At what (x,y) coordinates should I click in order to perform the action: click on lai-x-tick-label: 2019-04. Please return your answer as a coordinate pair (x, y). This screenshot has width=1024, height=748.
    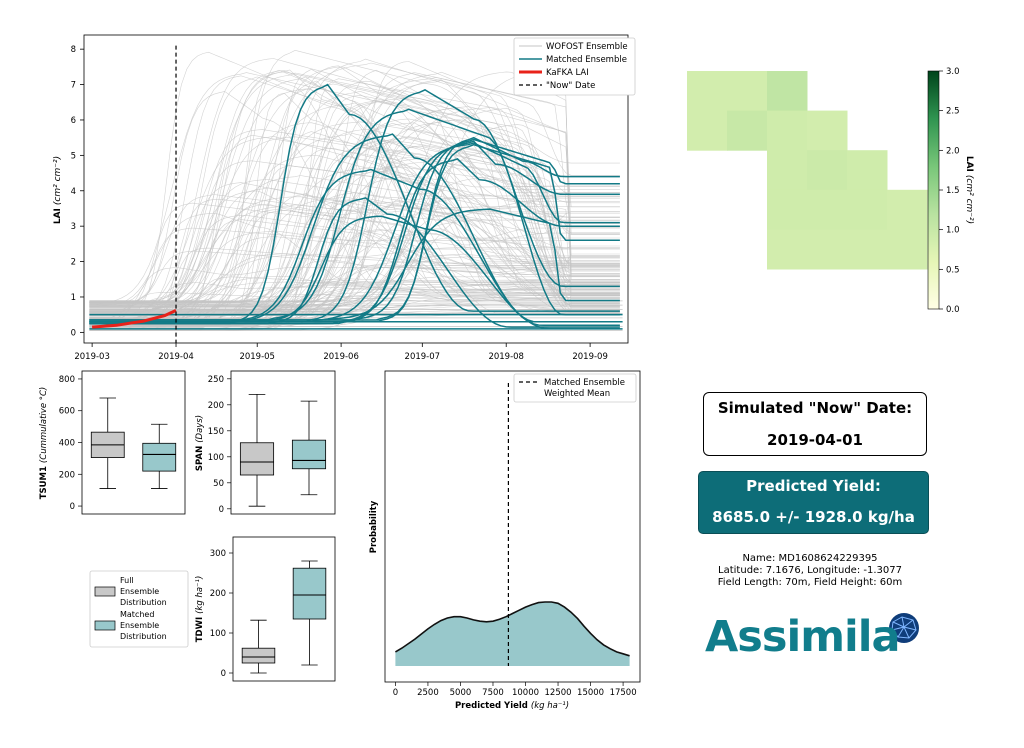
    Looking at the image, I should click on (176, 357).